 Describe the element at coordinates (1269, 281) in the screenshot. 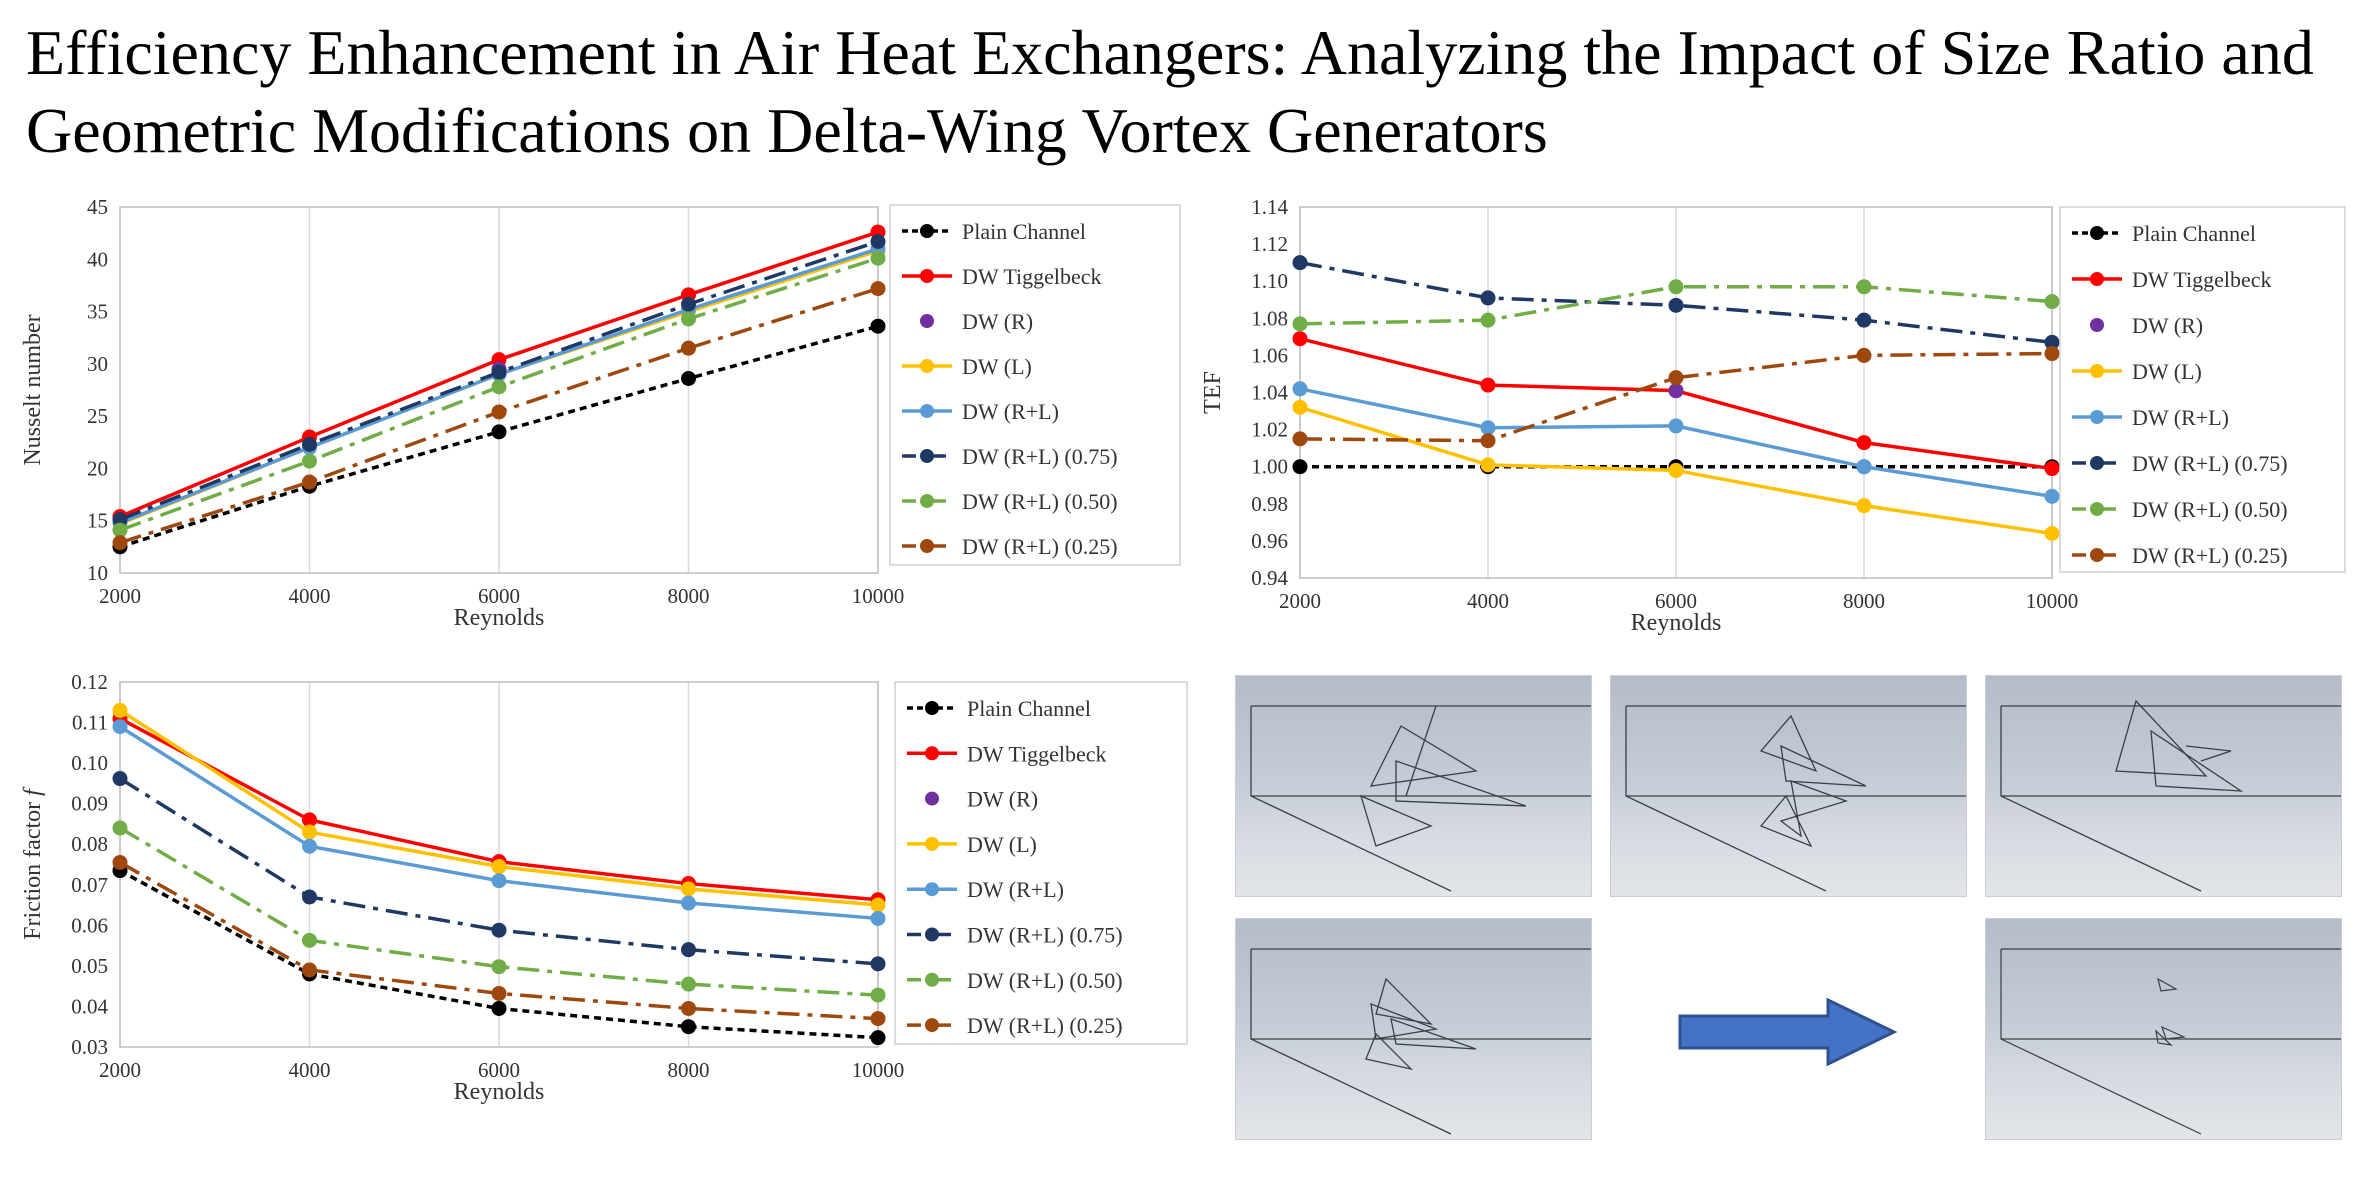

I see `y-tick-label: 1.10` at that location.